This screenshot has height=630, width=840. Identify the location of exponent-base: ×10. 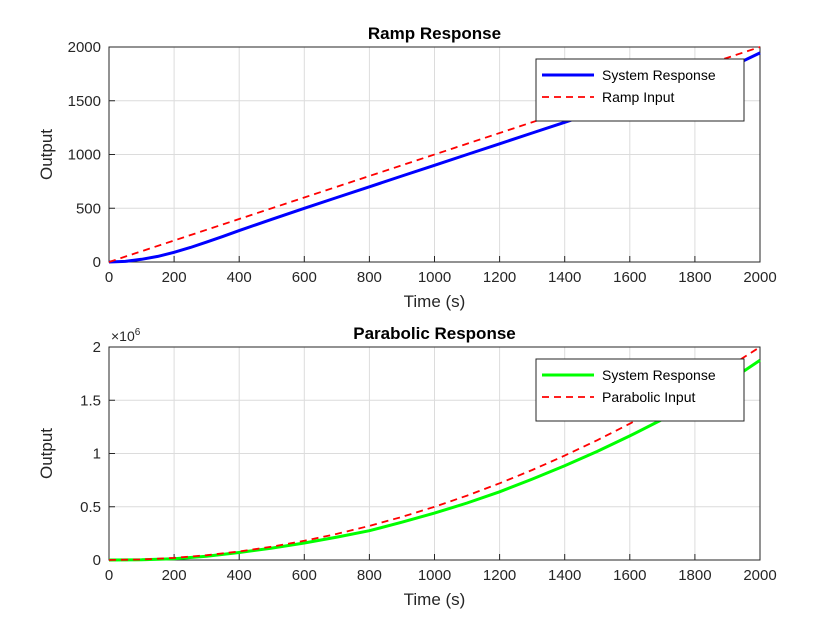
(123, 336).